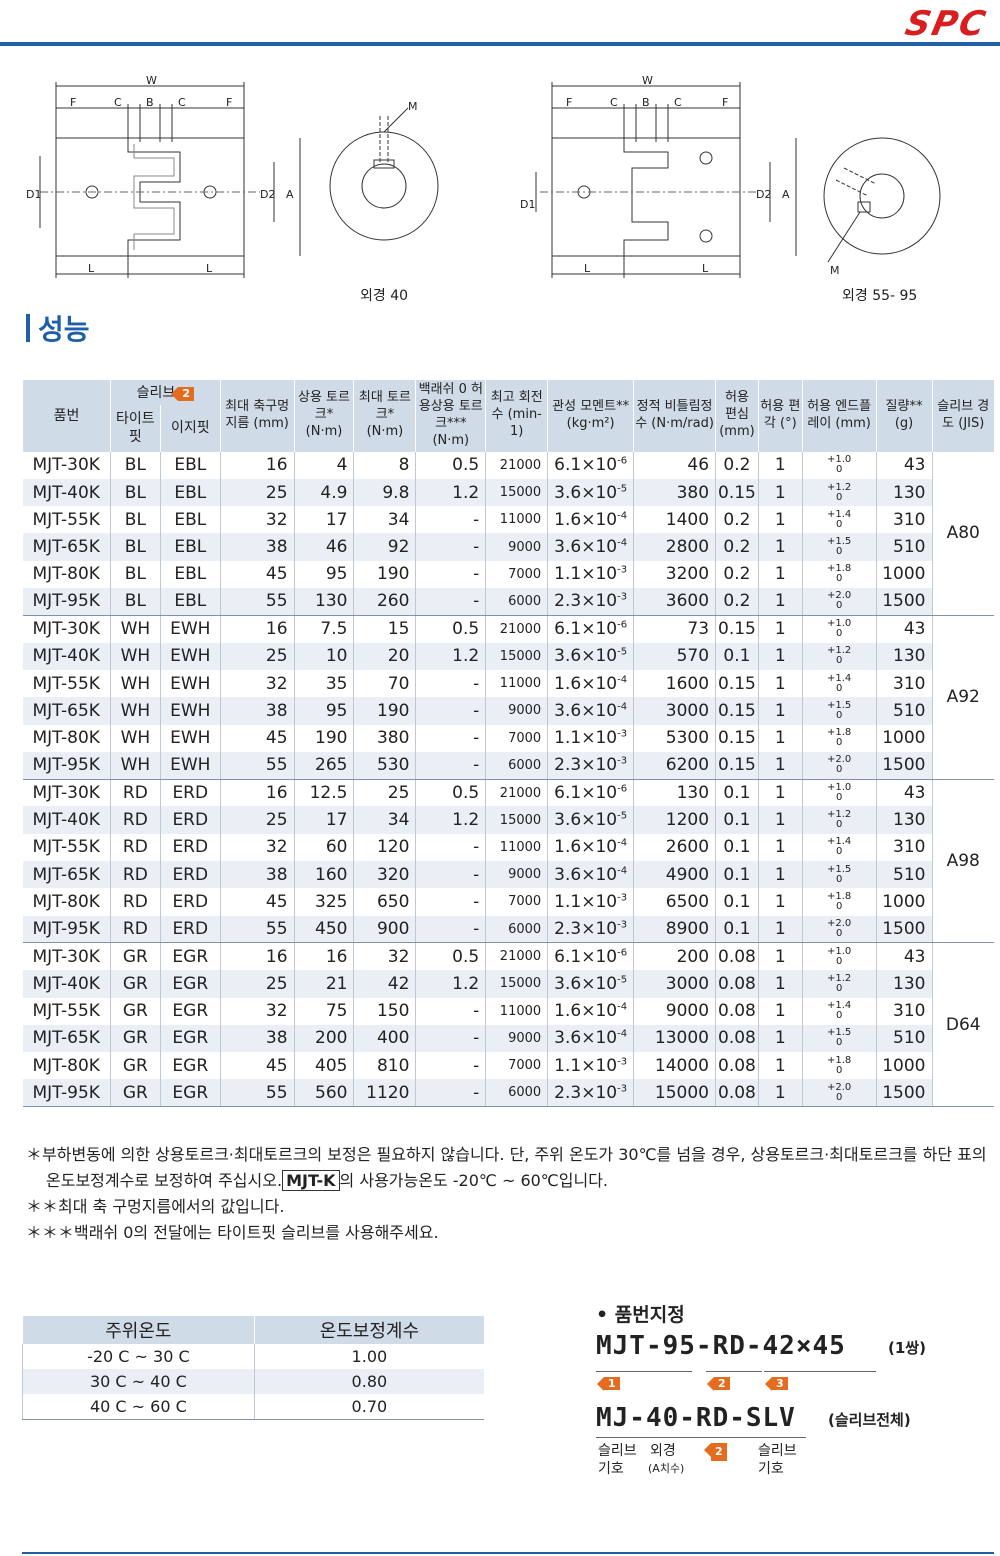  I want to click on table-cell: 0.08, so click(737, 984).